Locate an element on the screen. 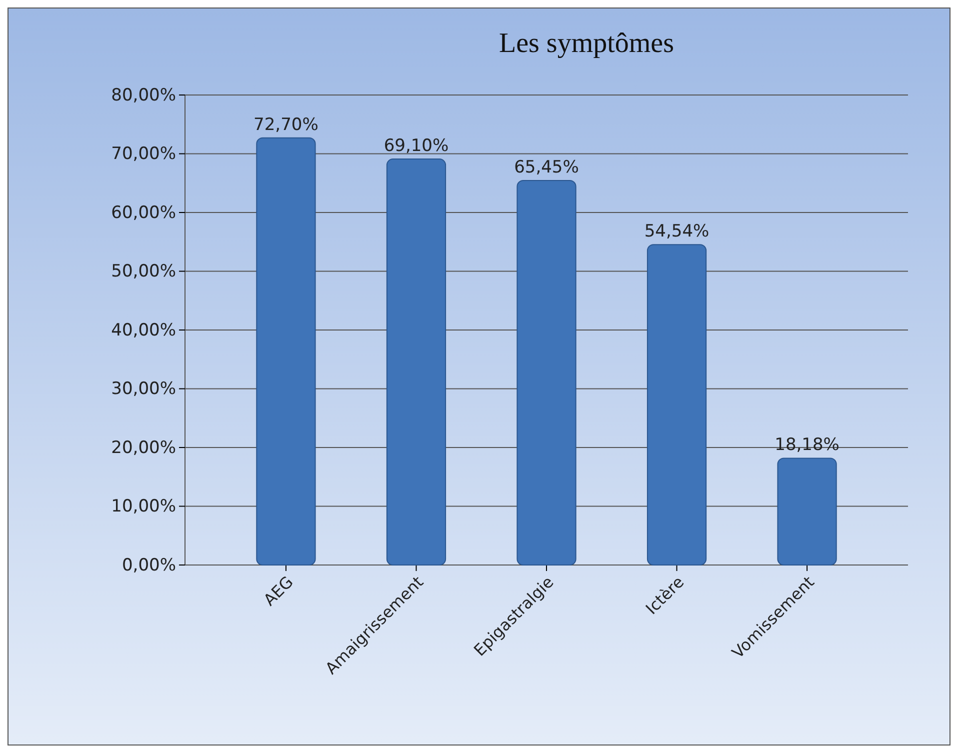 This screenshot has width=958, height=753. chart-title: Les symptômes is located at coordinates (586, 43).